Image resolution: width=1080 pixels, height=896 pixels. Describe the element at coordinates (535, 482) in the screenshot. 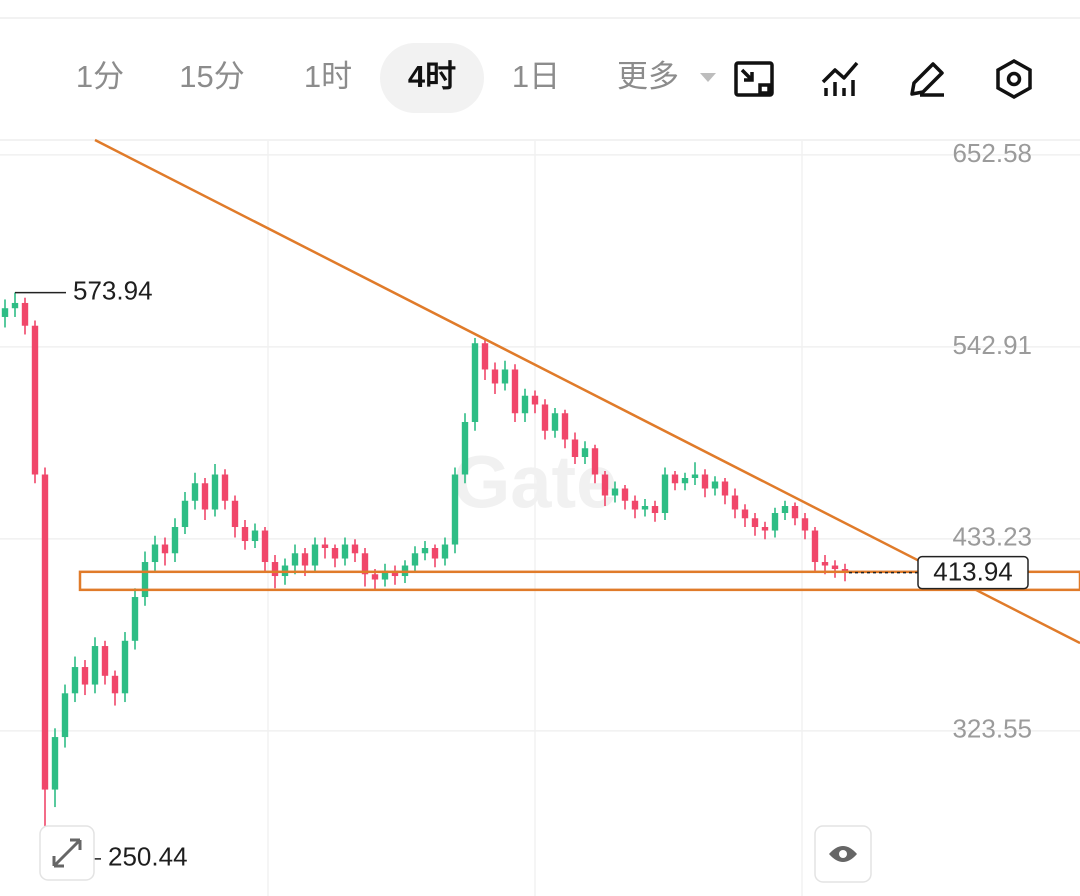

I see `watermark: Gate` at that location.